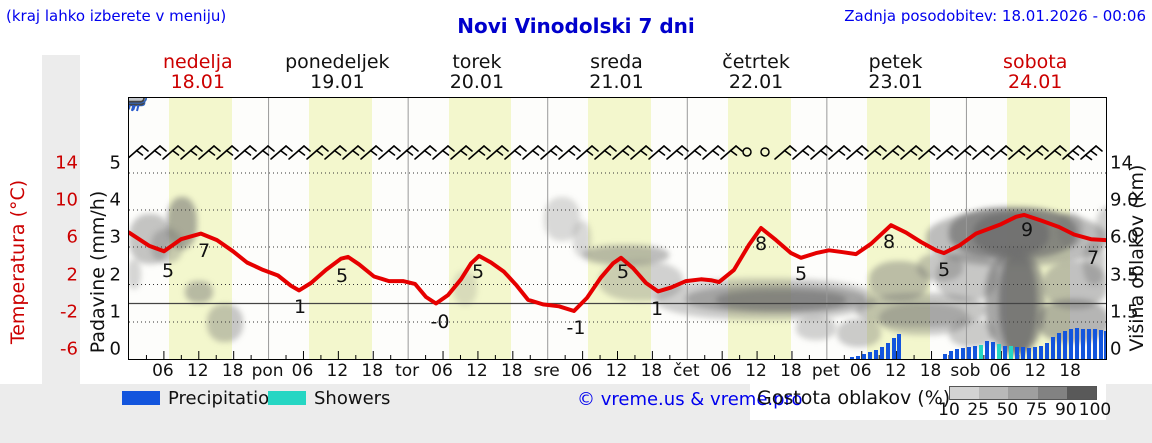 The height and width of the screenshot is (443, 1152). Describe the element at coordinates (1116, 349) in the screenshot. I see `cloud-axis-tick: 0` at that location.